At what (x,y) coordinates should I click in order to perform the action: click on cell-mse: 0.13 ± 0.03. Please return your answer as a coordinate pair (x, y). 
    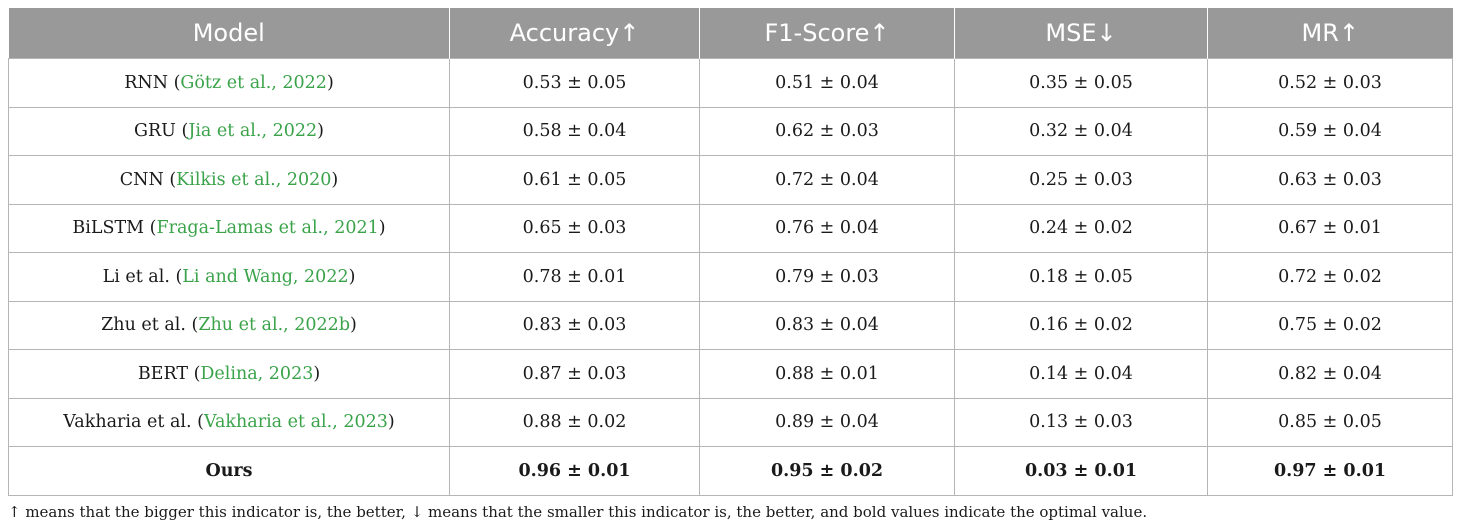
    Looking at the image, I should click on (1081, 422).